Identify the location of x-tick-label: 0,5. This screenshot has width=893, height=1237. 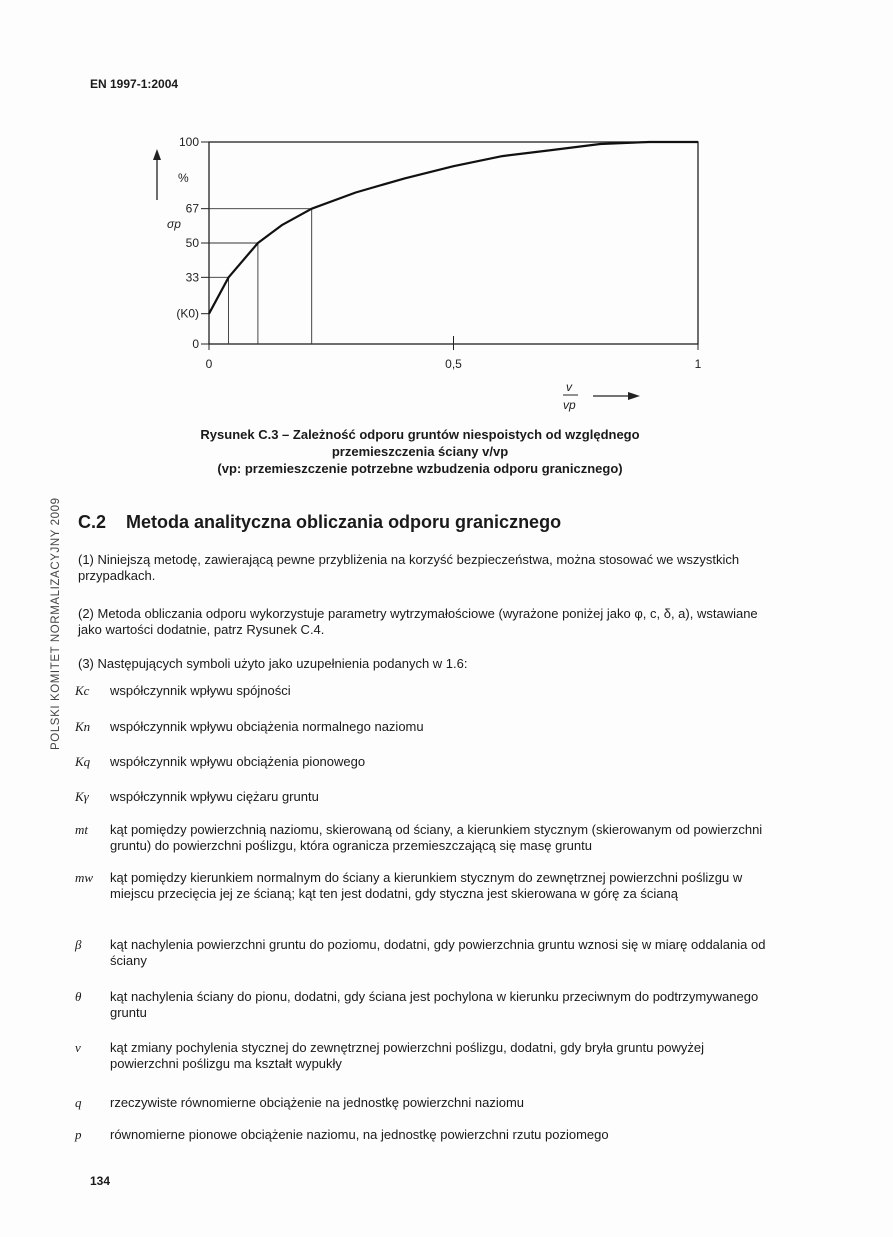
(453, 364).